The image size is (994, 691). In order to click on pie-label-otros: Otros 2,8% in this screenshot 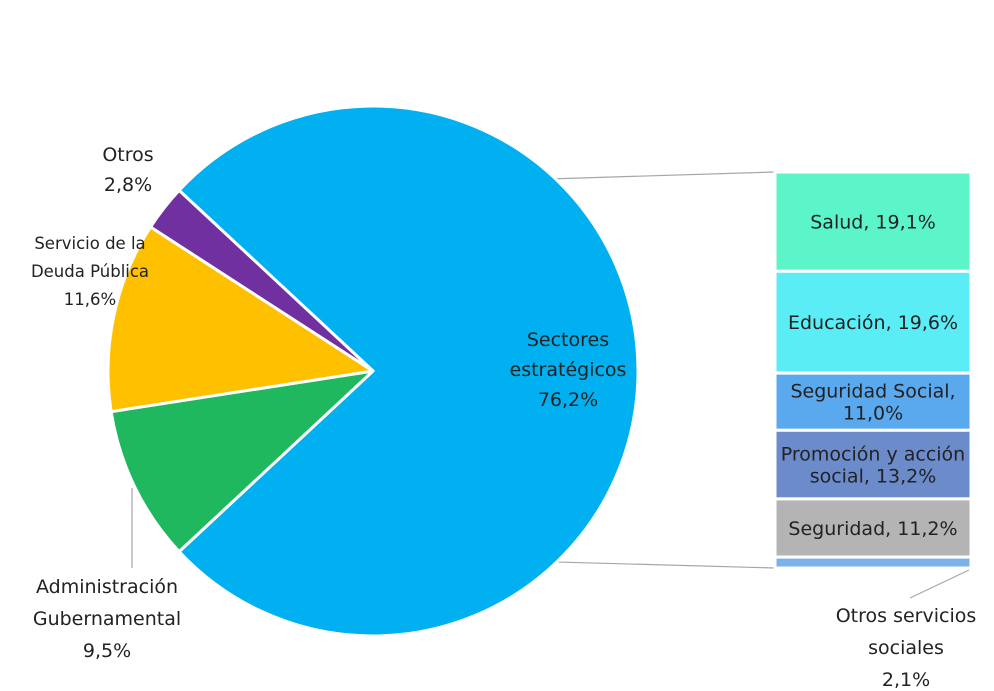, I will do `click(127, 170)`.